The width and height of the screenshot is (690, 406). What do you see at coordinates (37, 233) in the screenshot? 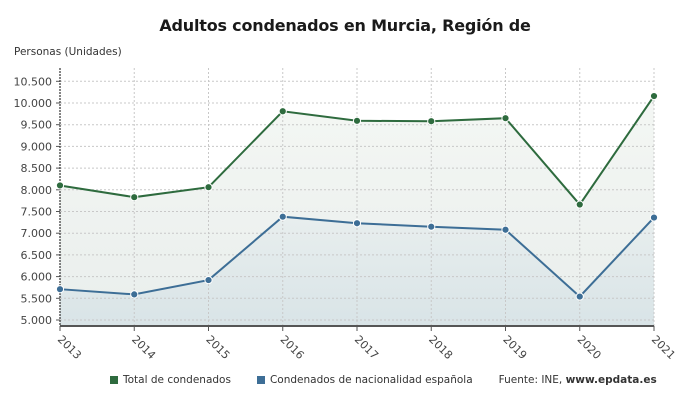
I see `svg-text: 7.000` at bounding box center [37, 233].